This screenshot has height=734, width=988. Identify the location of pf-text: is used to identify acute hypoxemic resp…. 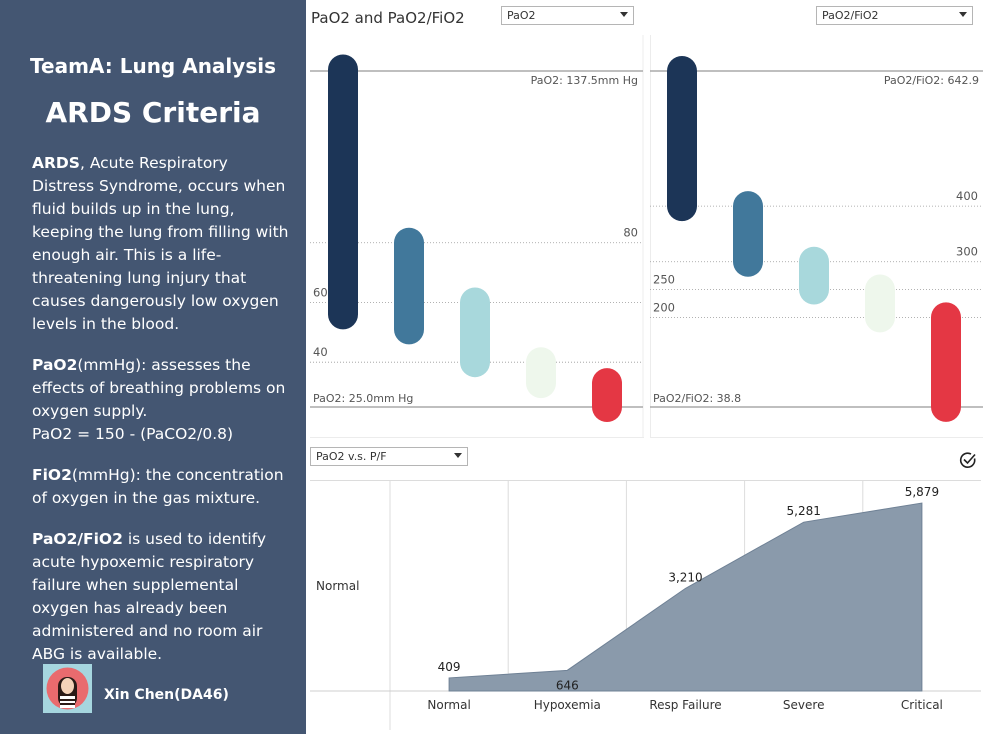
(149, 596).